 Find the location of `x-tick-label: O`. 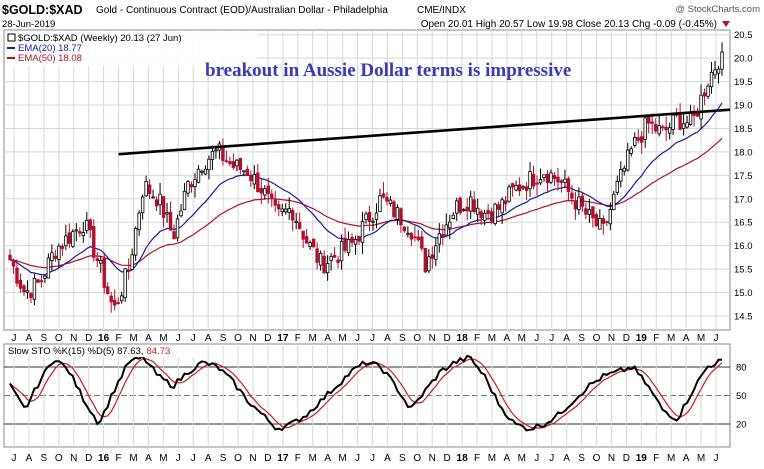

x-tick-label: O is located at coordinates (597, 338).